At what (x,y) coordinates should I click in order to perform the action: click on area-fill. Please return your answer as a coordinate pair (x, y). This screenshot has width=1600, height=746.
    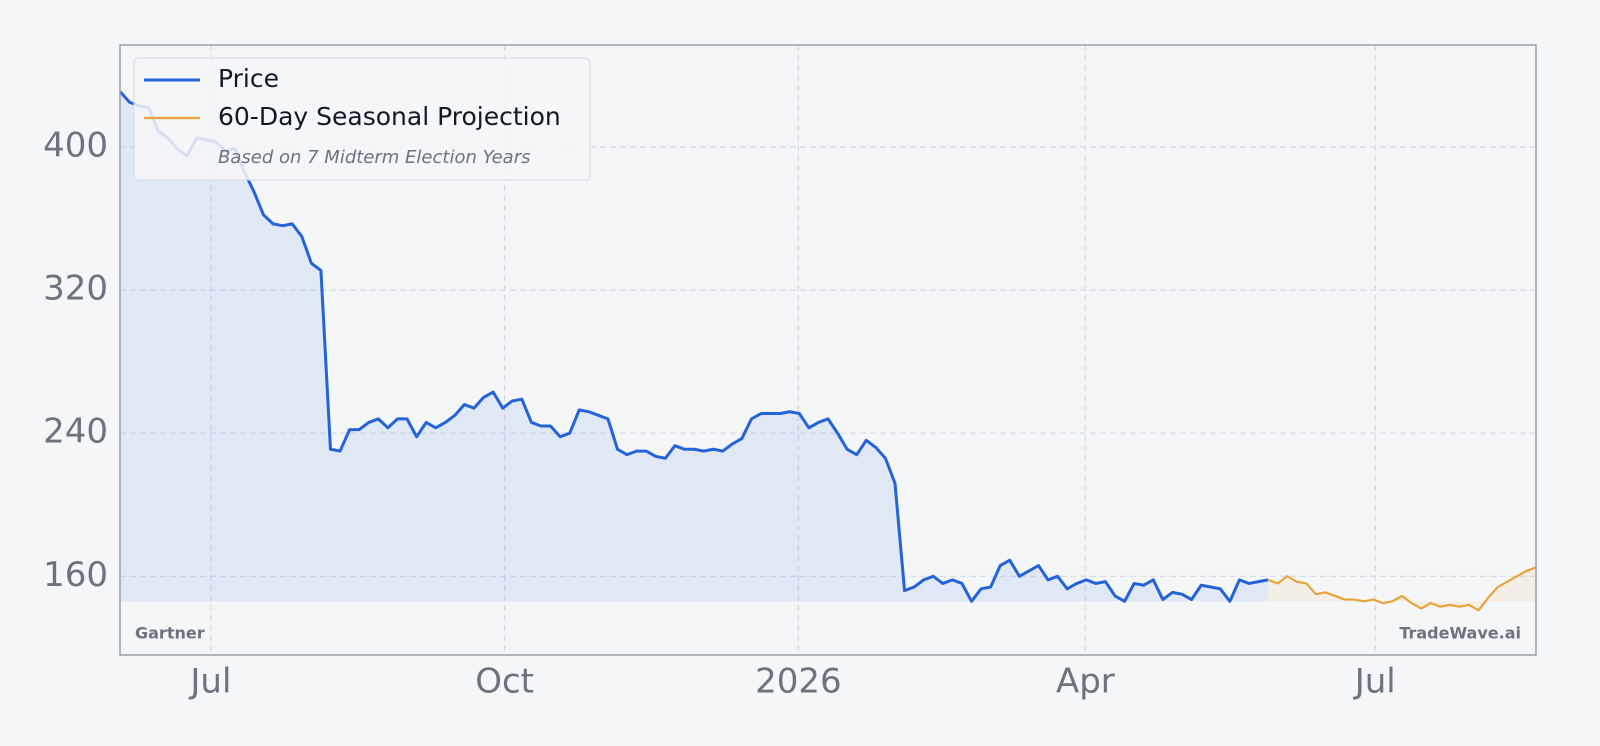
    Looking at the image, I should click on (1402, 589).